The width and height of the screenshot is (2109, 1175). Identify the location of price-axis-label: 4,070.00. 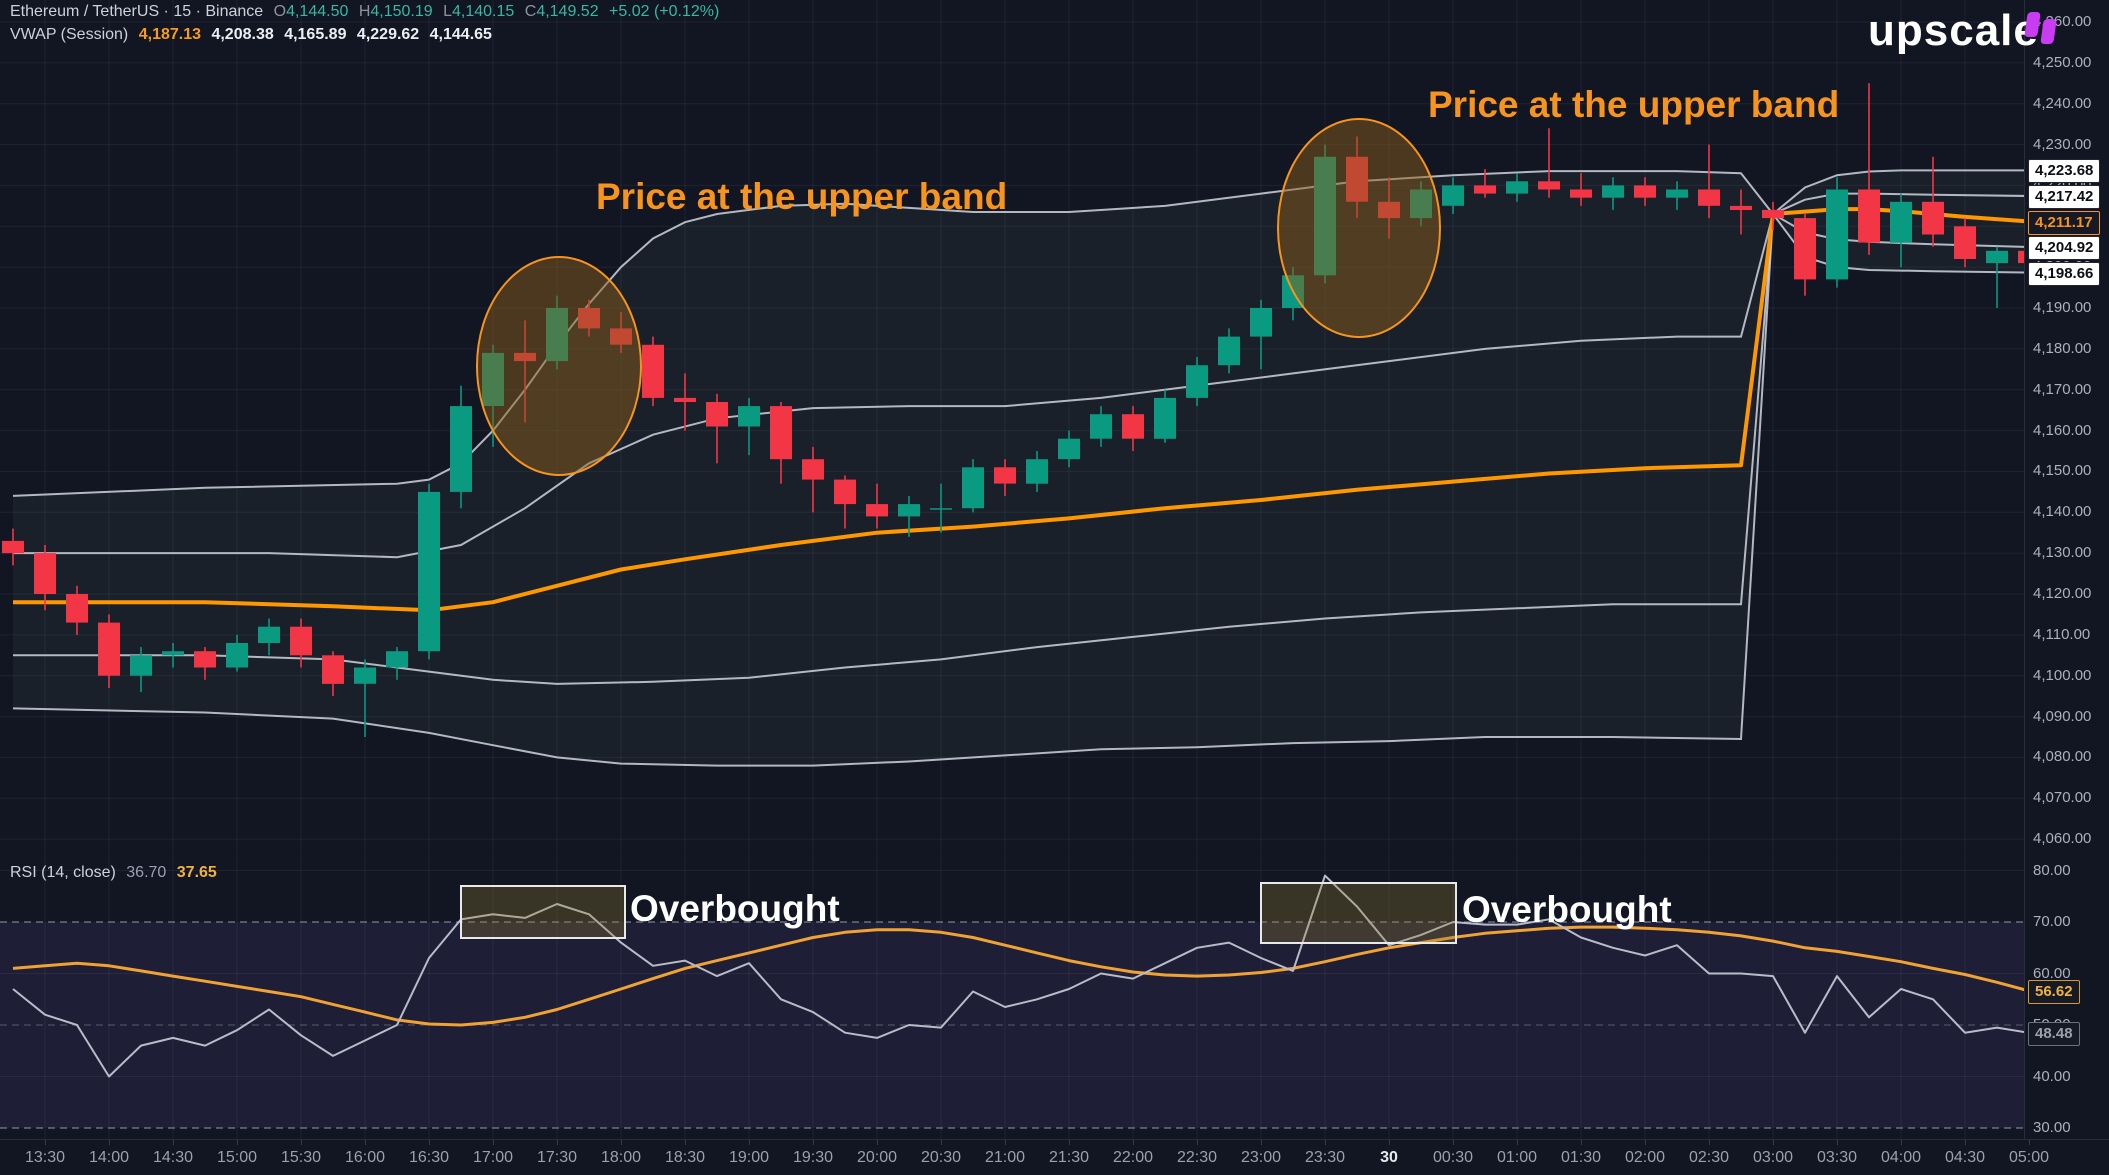
(2062, 798).